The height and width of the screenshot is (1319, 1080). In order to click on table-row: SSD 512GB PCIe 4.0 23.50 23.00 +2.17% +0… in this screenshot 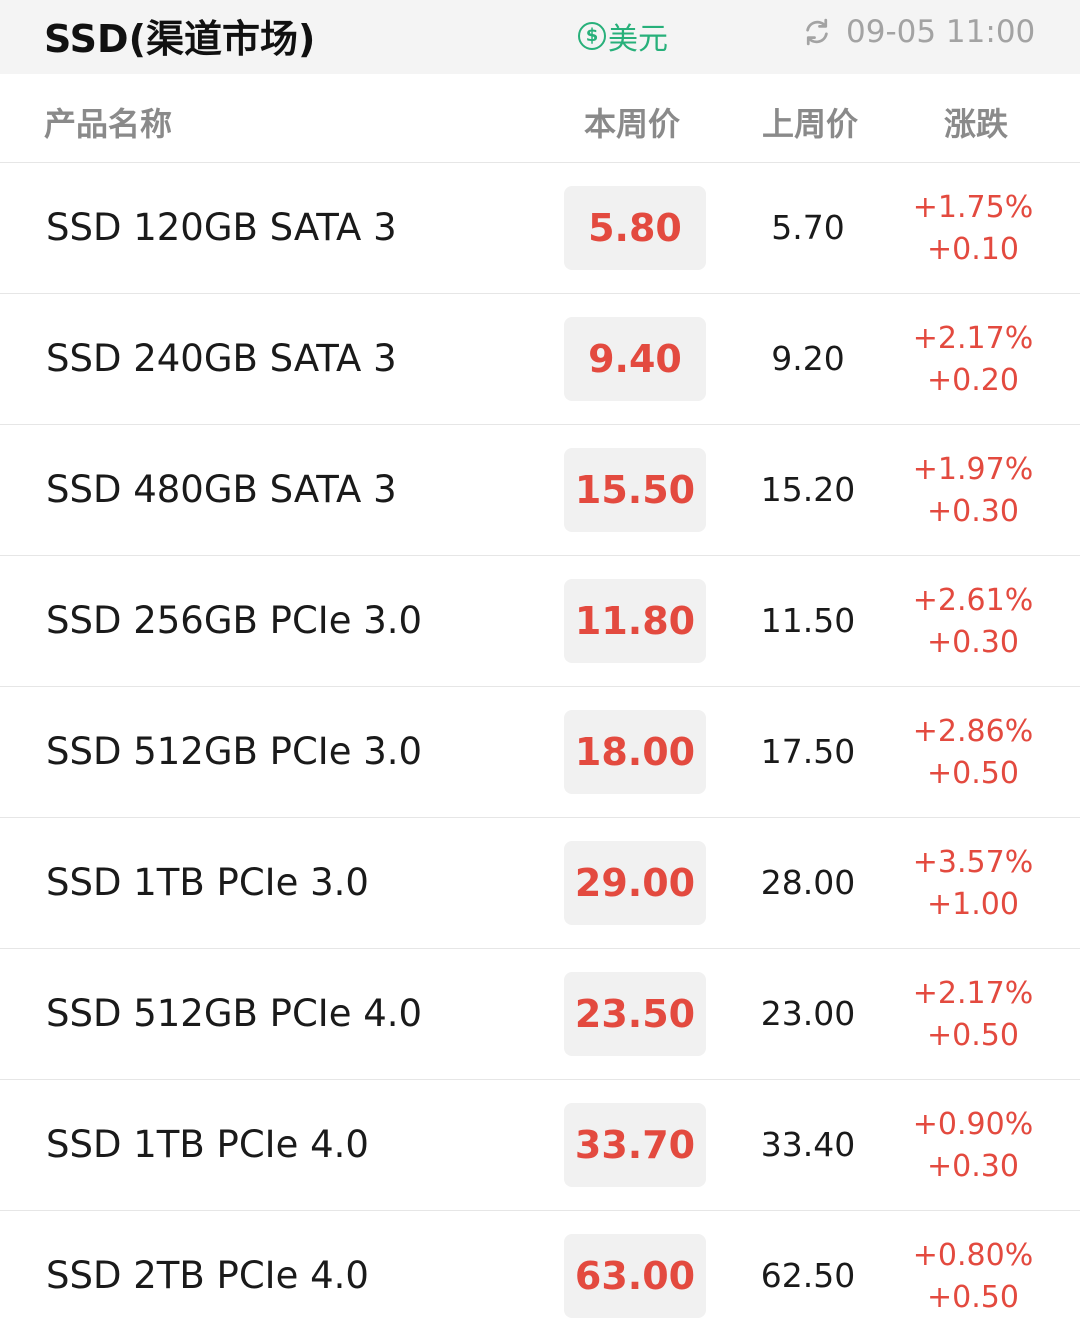, I will do `click(540, 1014)`.